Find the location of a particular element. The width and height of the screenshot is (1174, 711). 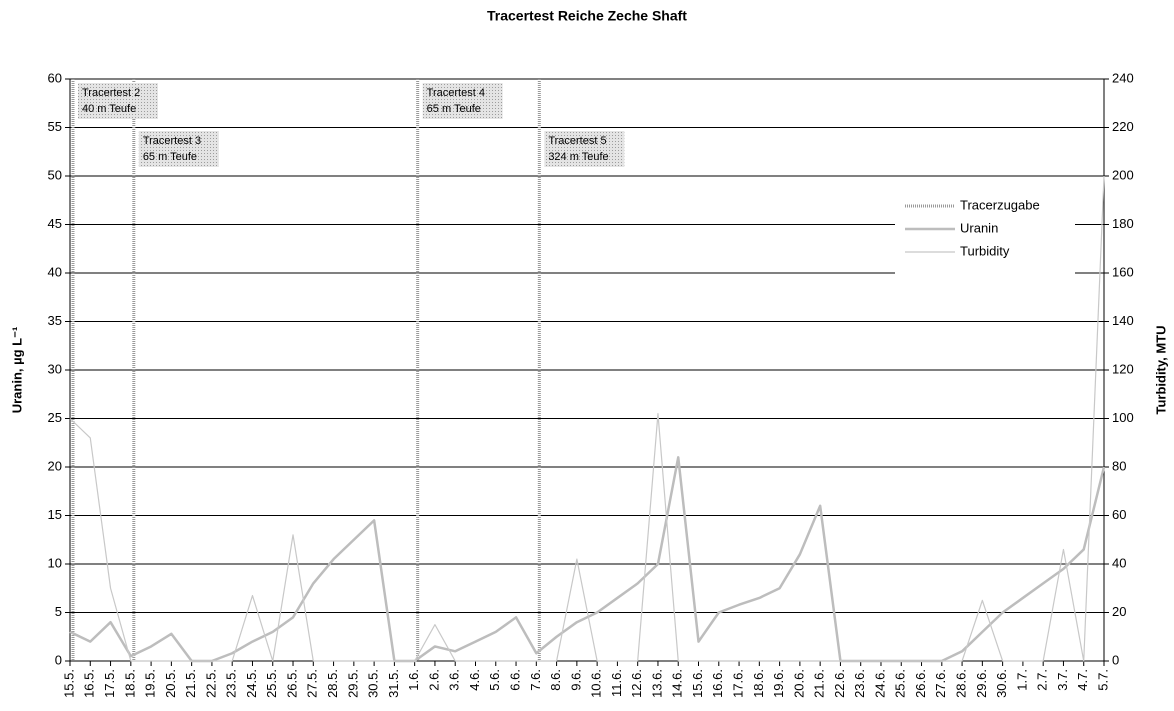

x-tick-label: 27.6. is located at coordinates (940, 683).